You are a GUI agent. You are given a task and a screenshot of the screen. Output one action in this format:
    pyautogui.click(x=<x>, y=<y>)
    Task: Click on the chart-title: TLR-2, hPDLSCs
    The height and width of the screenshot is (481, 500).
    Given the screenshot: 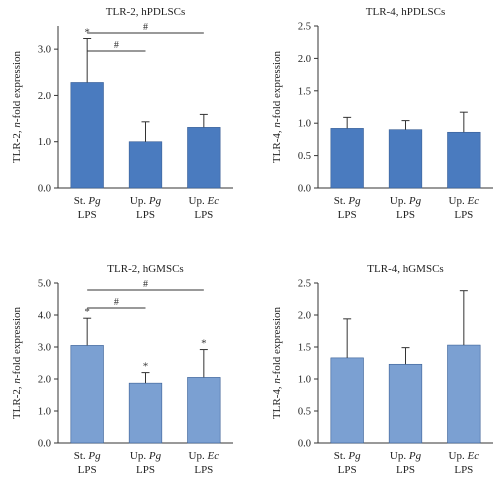 What is the action you would take?
    pyautogui.click(x=145, y=12)
    